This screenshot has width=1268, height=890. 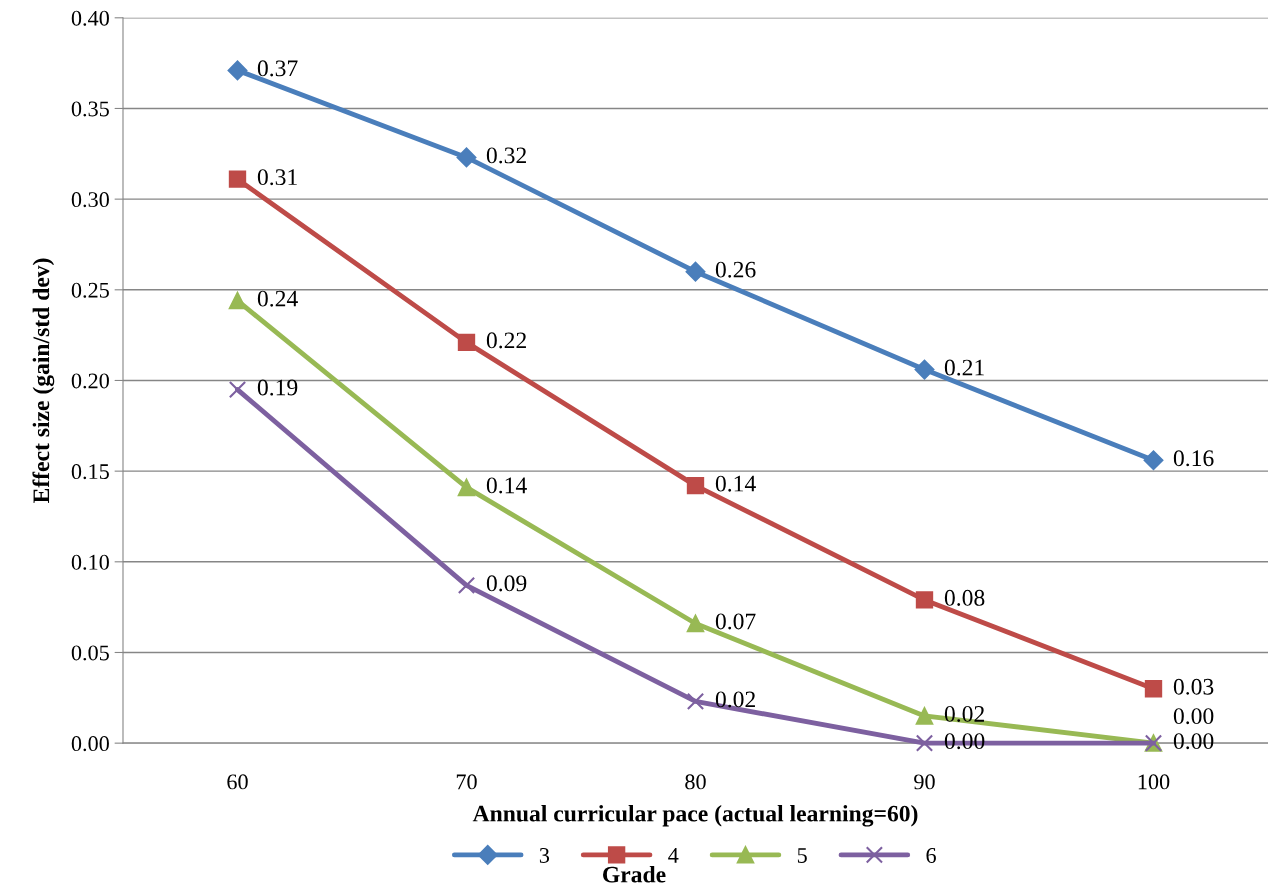 I want to click on data-label: 0.26, so click(x=735, y=269).